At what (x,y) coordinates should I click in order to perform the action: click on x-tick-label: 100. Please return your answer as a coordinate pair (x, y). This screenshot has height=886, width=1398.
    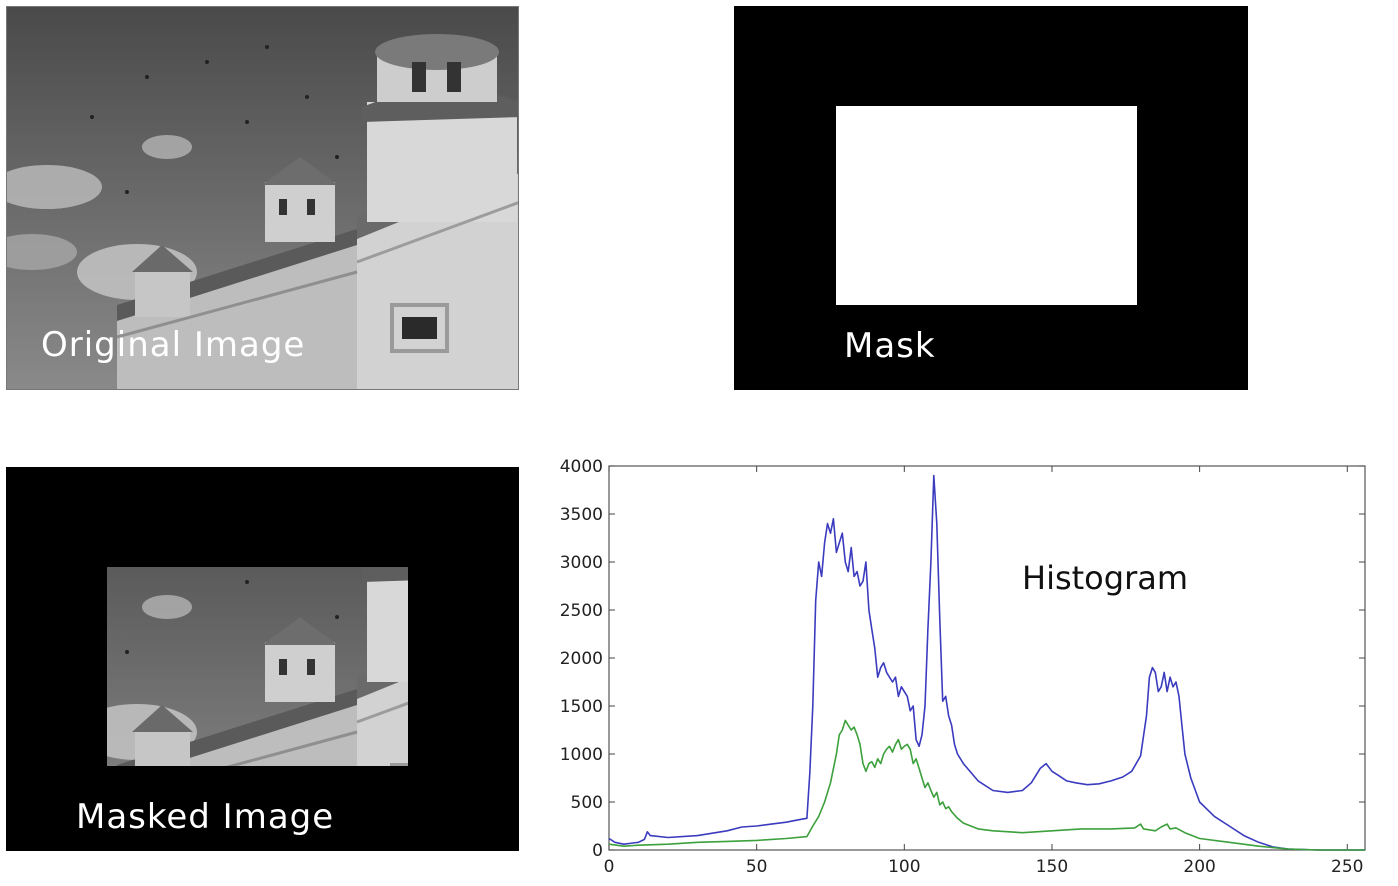
    Looking at the image, I should click on (904, 867).